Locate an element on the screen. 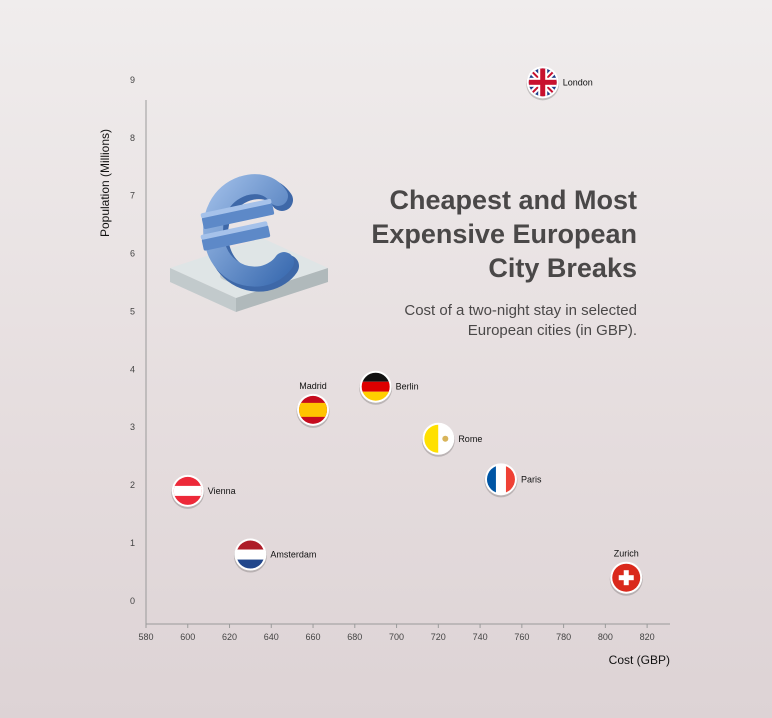  chart-subtitle-line: Cost of a two-night stay in selected is located at coordinates (520, 310).